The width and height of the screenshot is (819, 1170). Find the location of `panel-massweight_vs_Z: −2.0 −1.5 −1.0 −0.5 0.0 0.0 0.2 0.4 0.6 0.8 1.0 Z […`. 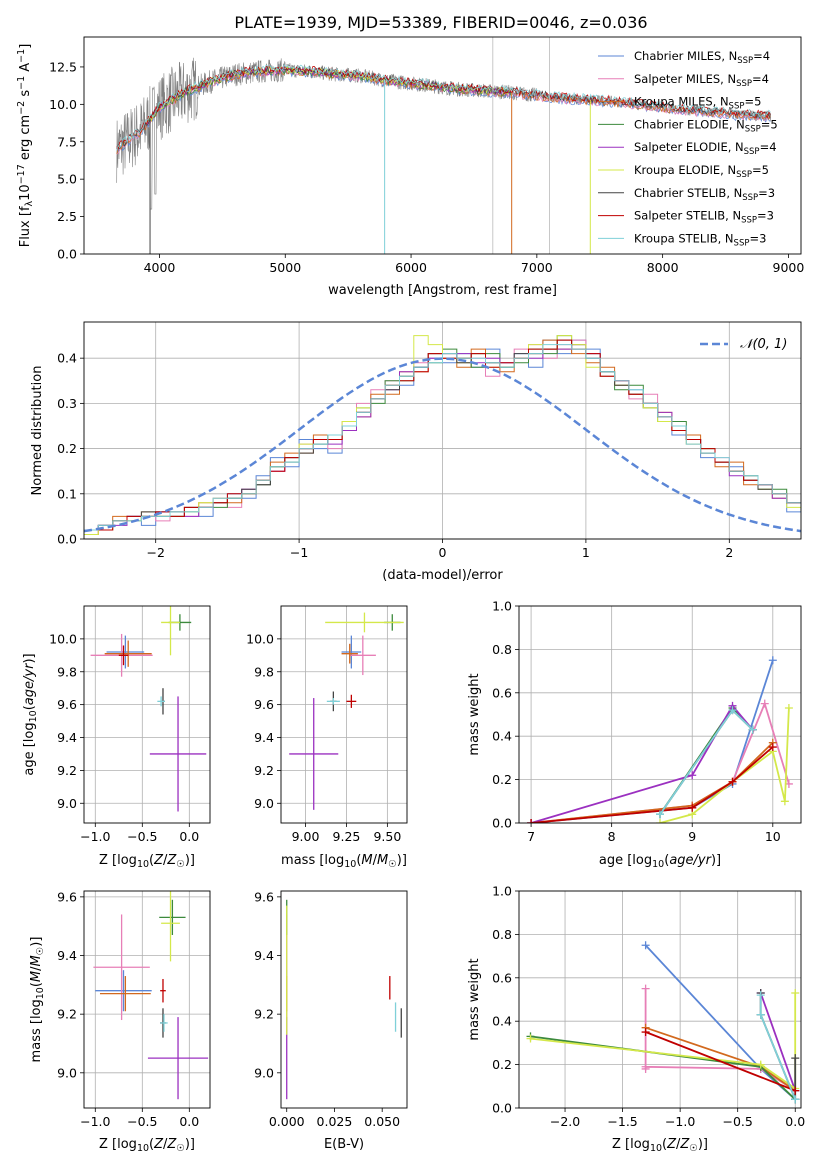

panel-massweight_vs_Z: −2.0 −1.5 −1.0 −0.5 0.0 0.0 0.2 0.4 0.6 0.8 1.0 Z [… is located at coordinates (636, 1019).